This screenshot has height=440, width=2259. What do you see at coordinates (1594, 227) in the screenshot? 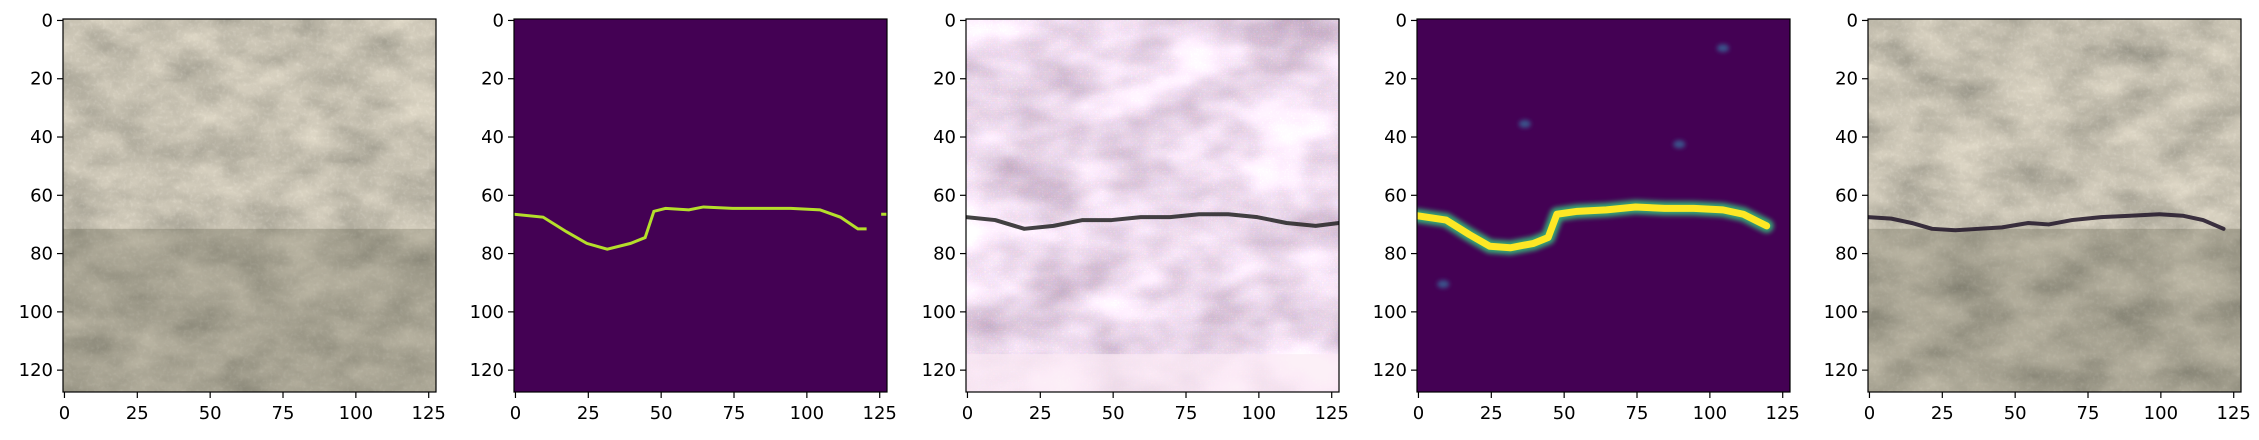
I see `probability-line` at bounding box center [1594, 227].